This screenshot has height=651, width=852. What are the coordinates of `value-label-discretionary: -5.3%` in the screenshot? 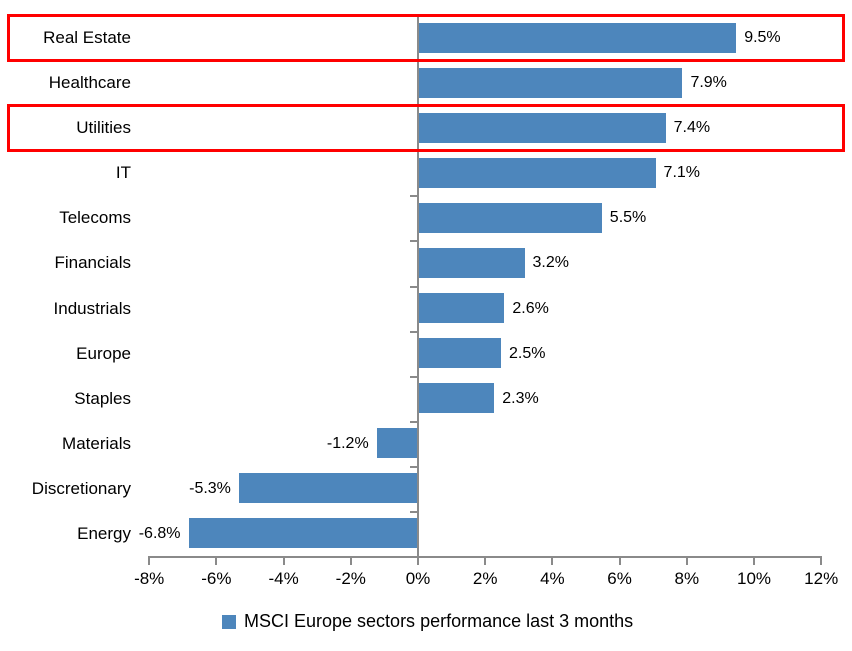 It's located at (210, 488).